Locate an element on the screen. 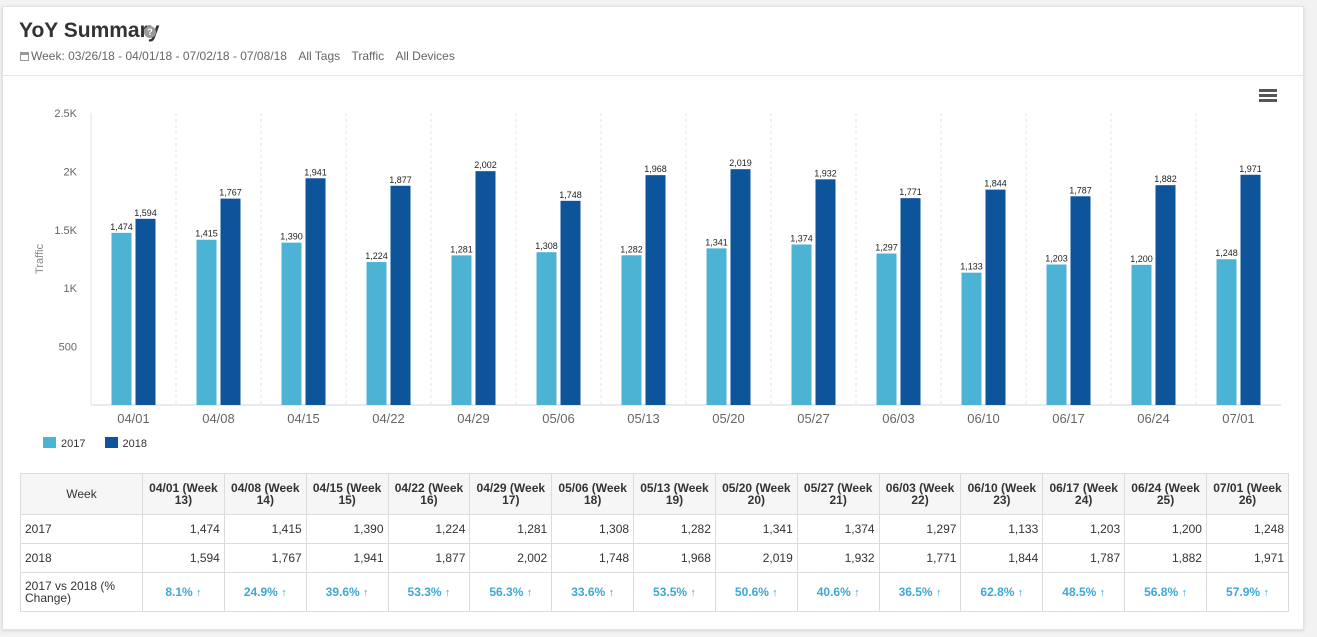  table-cell: 1,341 is located at coordinates (756, 529).